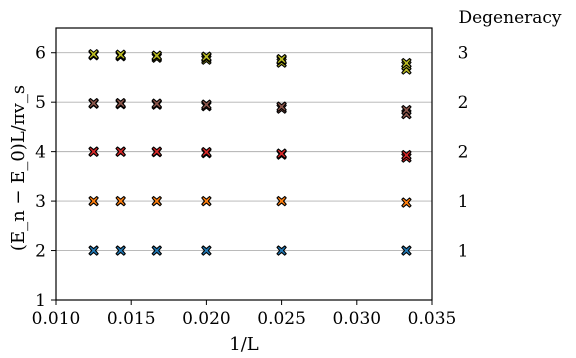 This screenshot has width=576, height=358. Describe the element at coordinates (356, 319) in the screenshot. I see `x-tick-label: 0.030` at that location.